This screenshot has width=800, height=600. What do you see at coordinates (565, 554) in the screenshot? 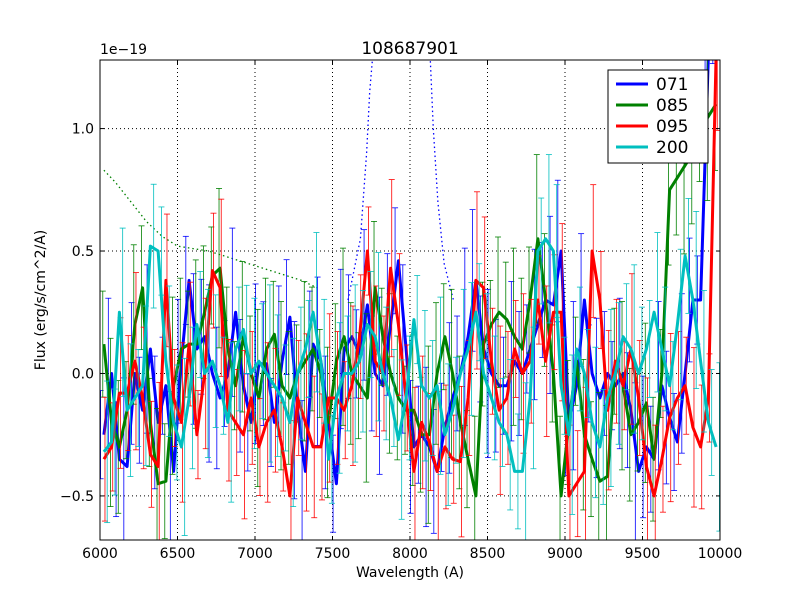
I see `x-tick-label: 9000` at bounding box center [565, 554].